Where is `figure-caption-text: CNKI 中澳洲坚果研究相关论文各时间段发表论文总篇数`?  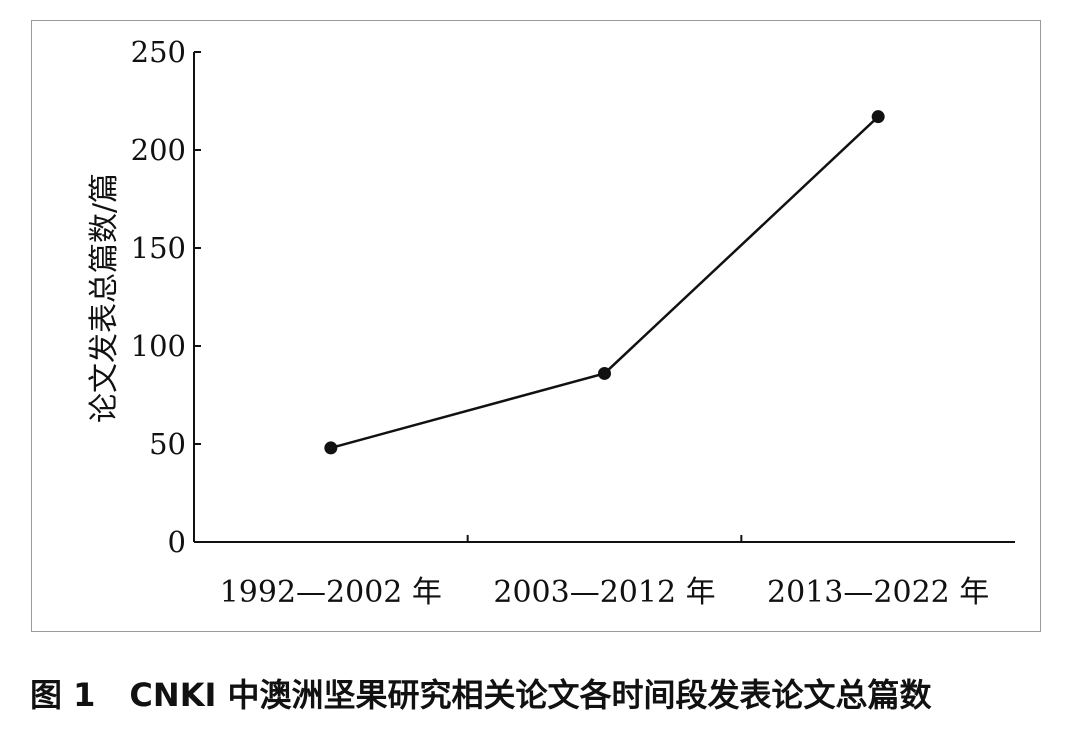
figure-caption-text: CNKI 中澳洲坚果研究相关论文各时间段发表论文总篇数 is located at coordinates (530, 695).